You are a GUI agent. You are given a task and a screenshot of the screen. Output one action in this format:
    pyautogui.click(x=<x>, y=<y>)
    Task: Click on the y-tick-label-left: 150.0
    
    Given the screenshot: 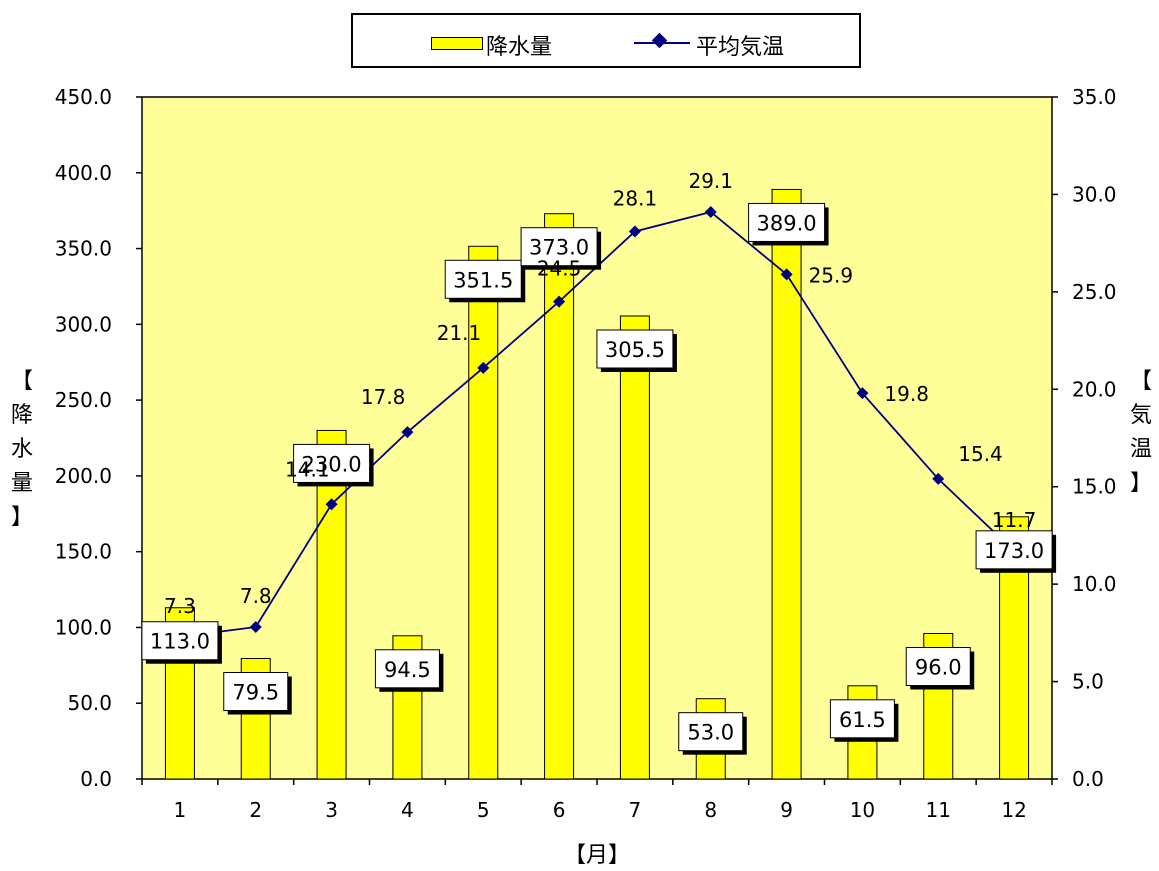 What is the action you would take?
    pyautogui.click(x=83, y=552)
    